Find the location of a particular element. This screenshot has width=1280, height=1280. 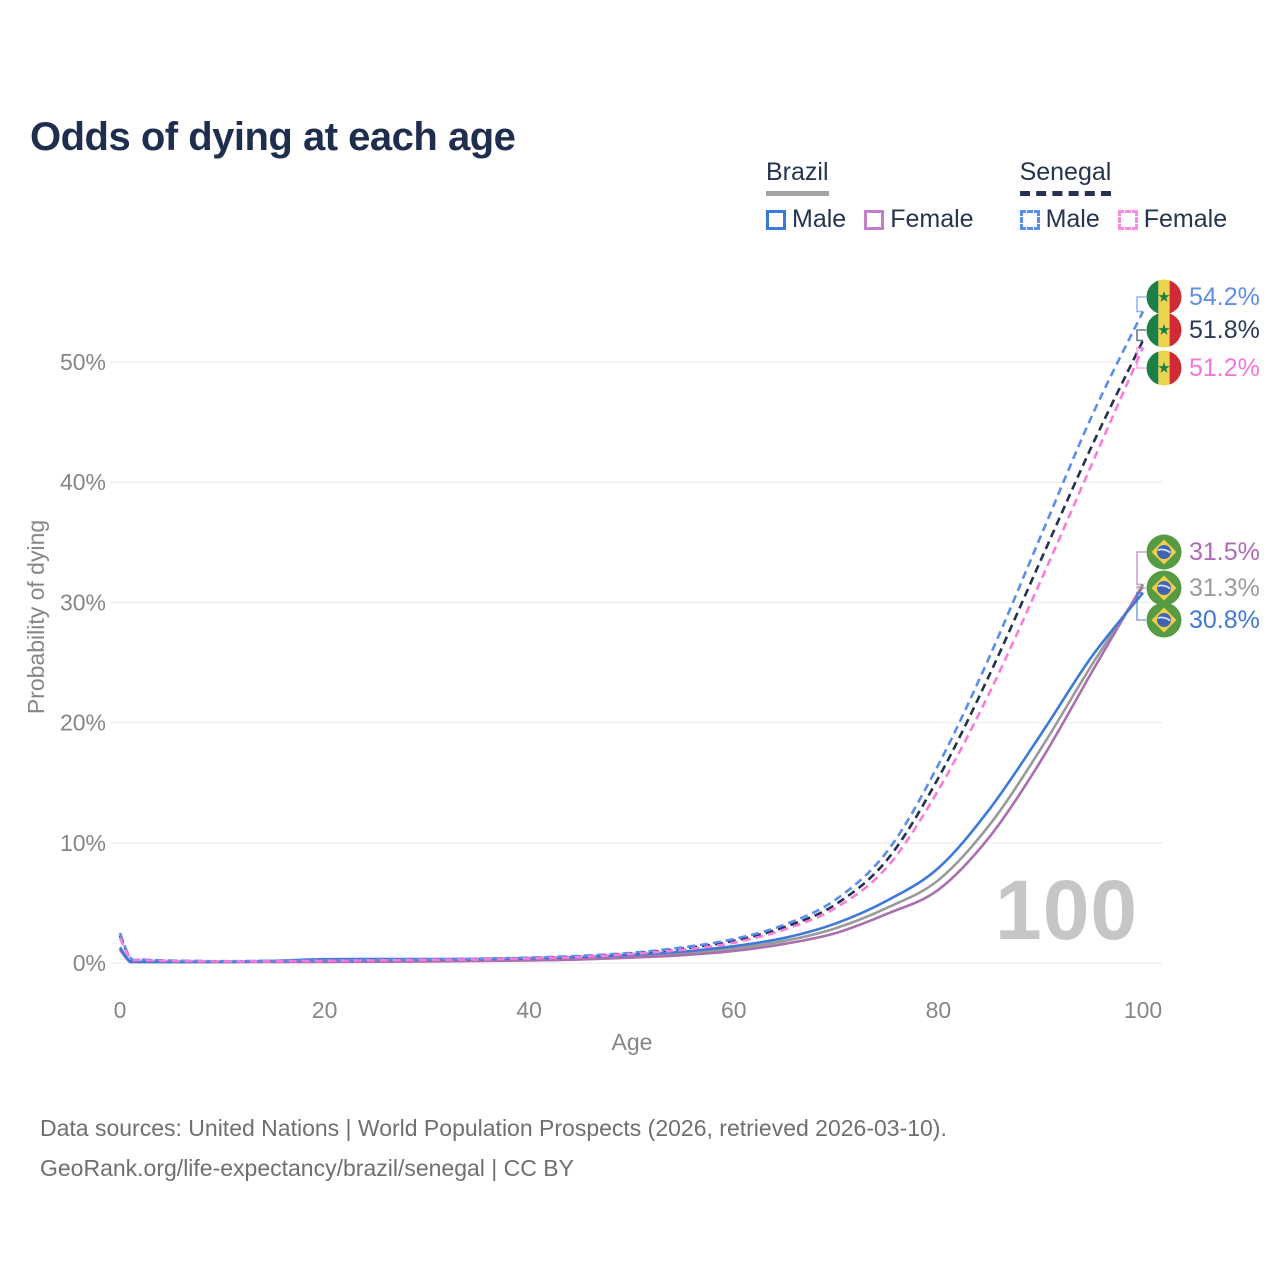

x-tick-label: 0 is located at coordinates (120, 1010).